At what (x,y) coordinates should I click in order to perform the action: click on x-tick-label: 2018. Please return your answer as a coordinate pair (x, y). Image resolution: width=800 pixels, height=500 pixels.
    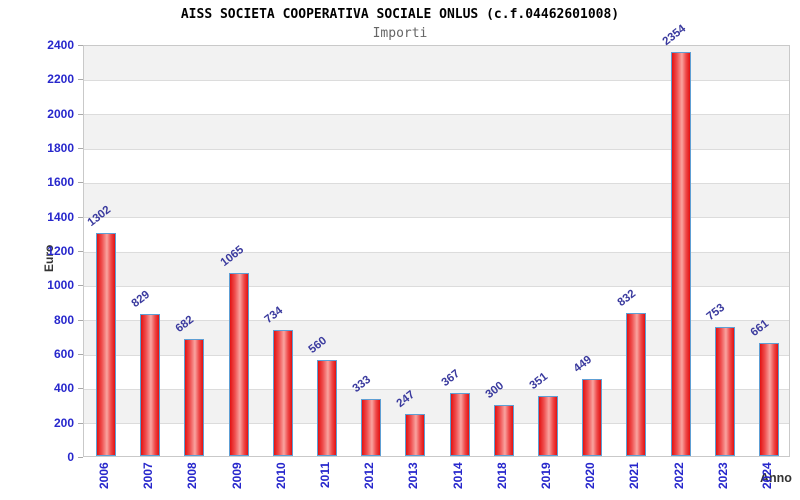
    Looking at the image, I should click on (501, 475).